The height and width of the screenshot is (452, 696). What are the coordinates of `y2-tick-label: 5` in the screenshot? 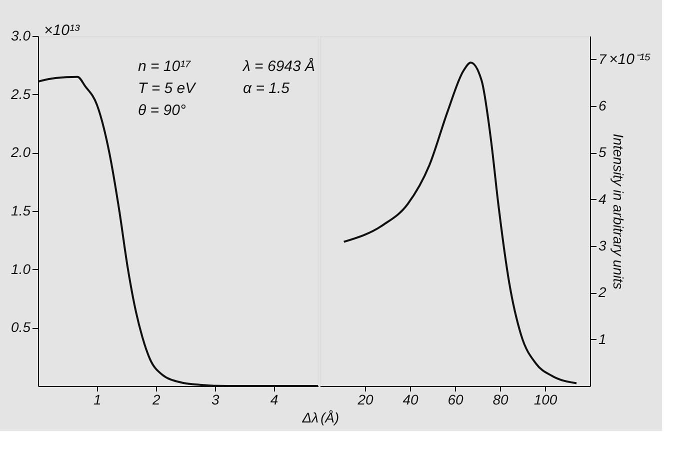 It's located at (602, 152).